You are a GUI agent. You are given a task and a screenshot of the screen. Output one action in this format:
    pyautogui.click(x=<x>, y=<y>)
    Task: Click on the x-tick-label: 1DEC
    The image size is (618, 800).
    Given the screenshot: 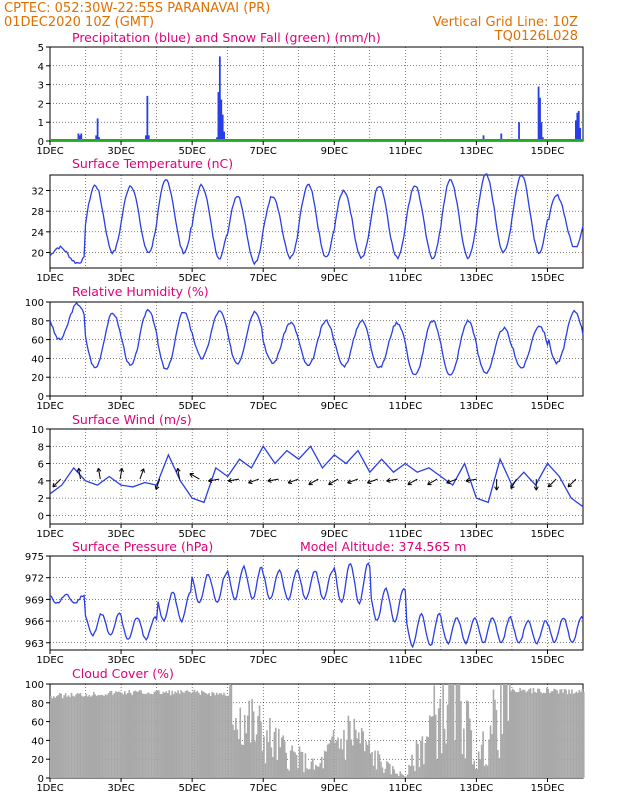 What is the action you would take?
    pyautogui.click(x=49, y=660)
    